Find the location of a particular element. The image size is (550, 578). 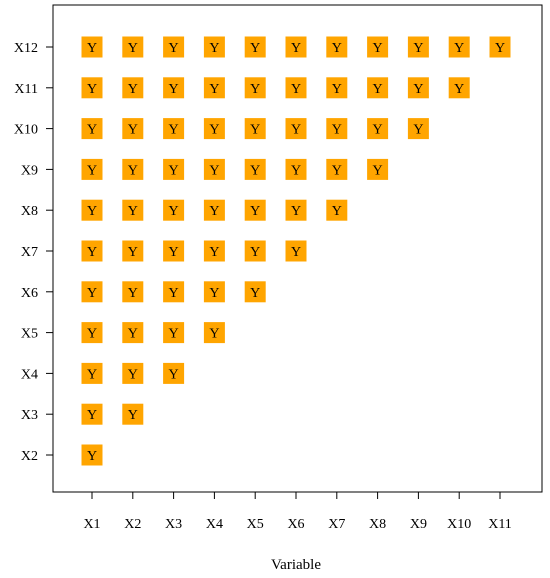

cell-x3-x4: Y is located at coordinates (174, 373).